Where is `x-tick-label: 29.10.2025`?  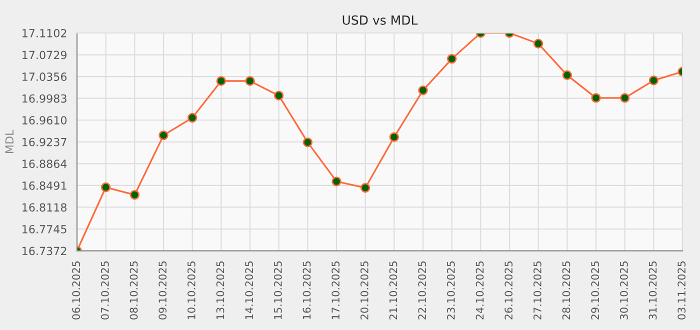
x-tick-label: 29.10.2025 is located at coordinates (595, 290).